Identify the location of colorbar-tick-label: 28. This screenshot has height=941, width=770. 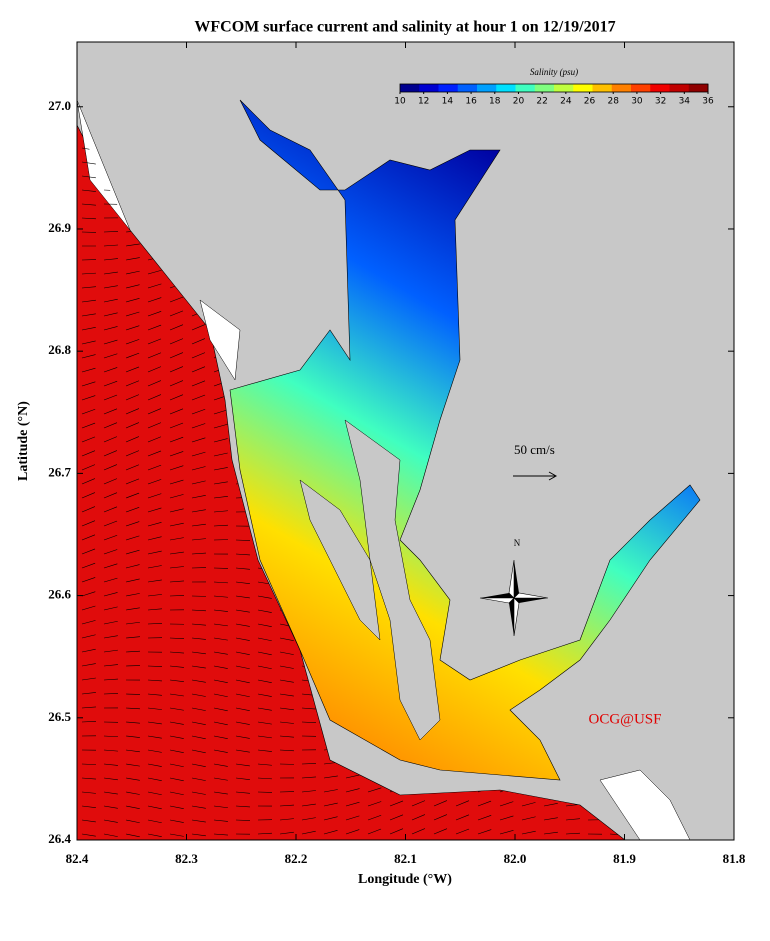
(614, 102).